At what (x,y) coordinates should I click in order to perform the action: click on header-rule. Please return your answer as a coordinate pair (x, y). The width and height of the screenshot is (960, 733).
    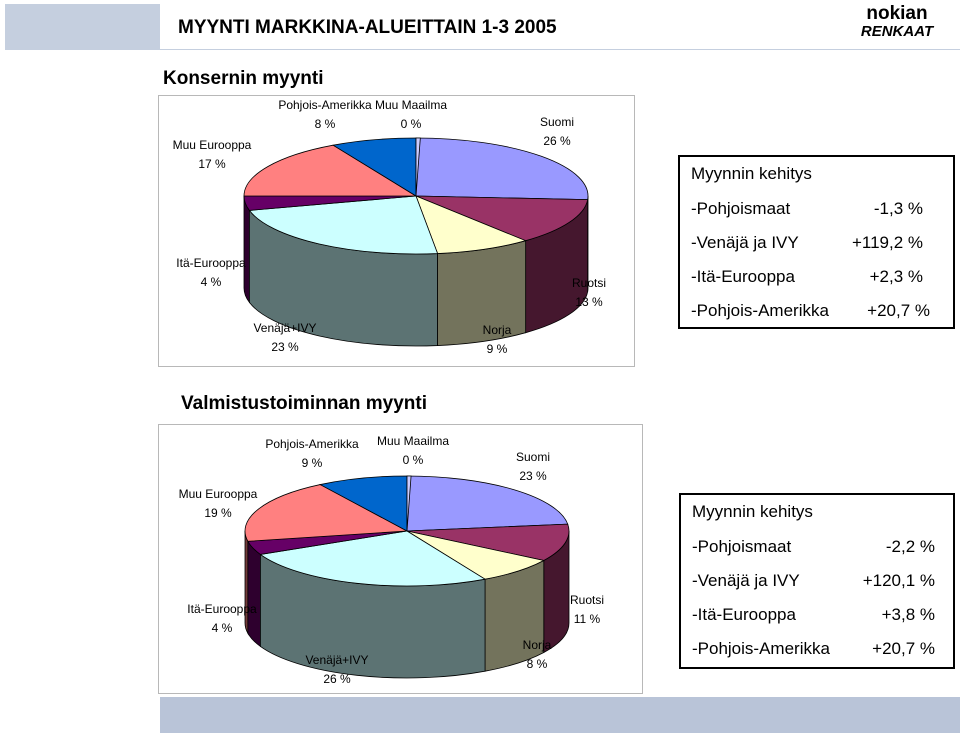
    Looking at the image, I should click on (560, 49).